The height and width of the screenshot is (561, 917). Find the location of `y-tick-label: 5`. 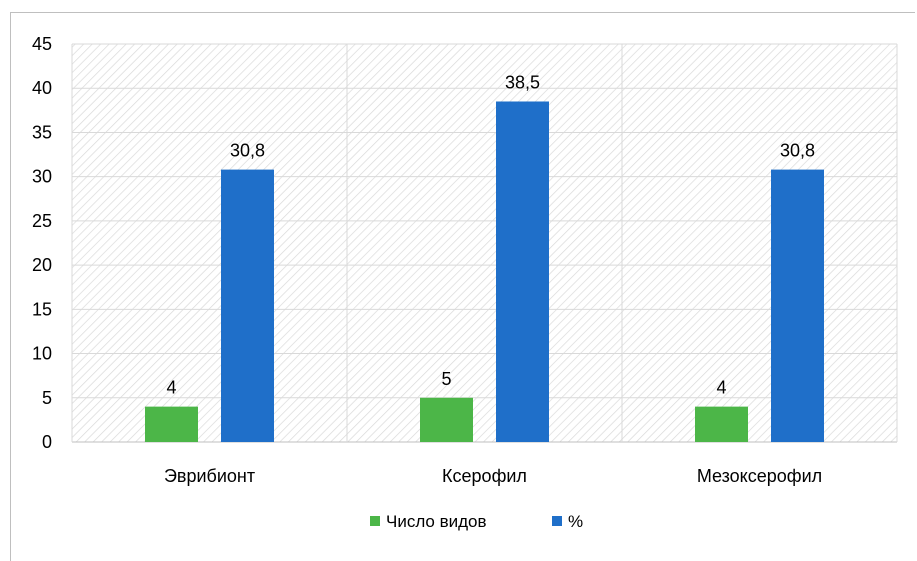

y-tick-label: 5 is located at coordinates (47, 398).